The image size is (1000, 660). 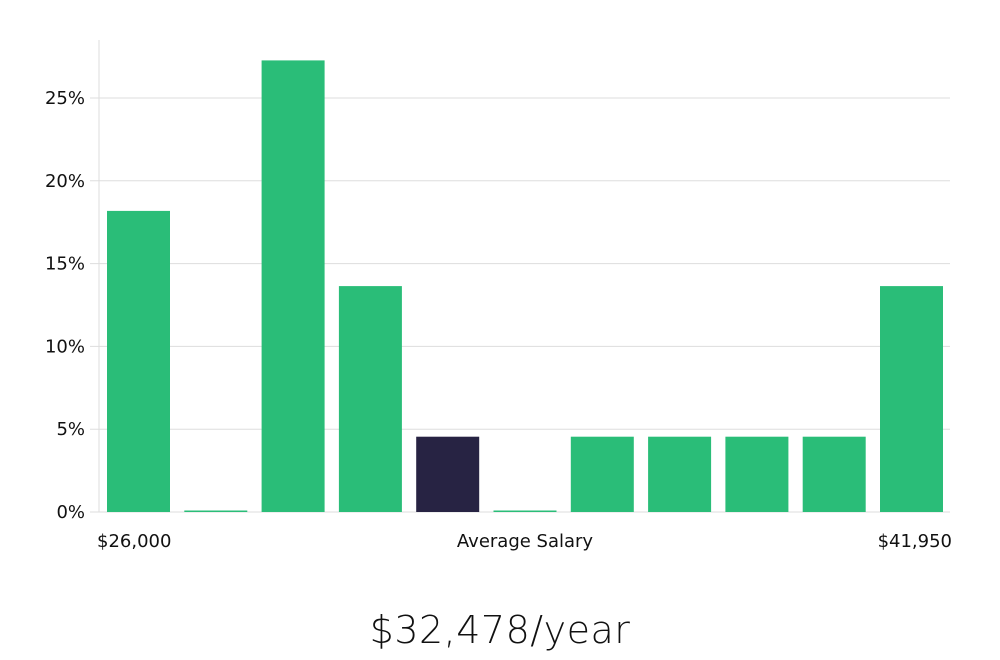 What do you see at coordinates (448, 474) in the screenshot?
I see `bar-highlighted` at bounding box center [448, 474].